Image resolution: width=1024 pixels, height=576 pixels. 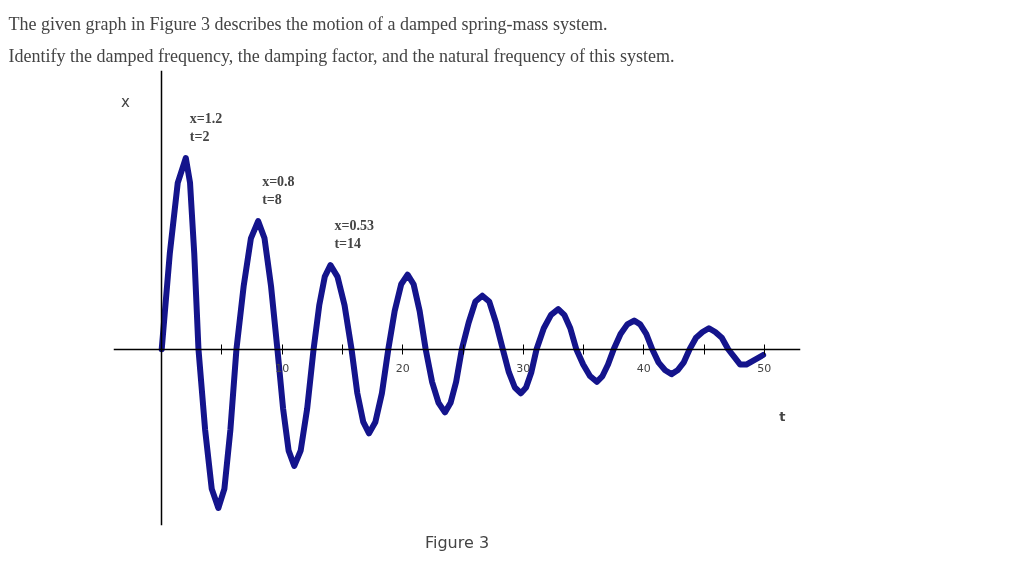 What do you see at coordinates (341, 55) in the screenshot?
I see `chart-subtitle: Identify the damped frequency, the damping factor, and the natural frequency of this system.` at bounding box center [341, 55].